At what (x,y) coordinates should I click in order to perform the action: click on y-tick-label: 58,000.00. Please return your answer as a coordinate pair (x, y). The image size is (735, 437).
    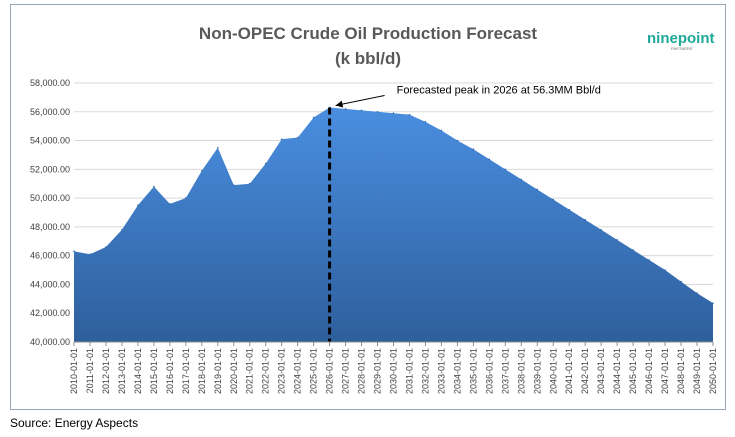
    Looking at the image, I should click on (50, 83).